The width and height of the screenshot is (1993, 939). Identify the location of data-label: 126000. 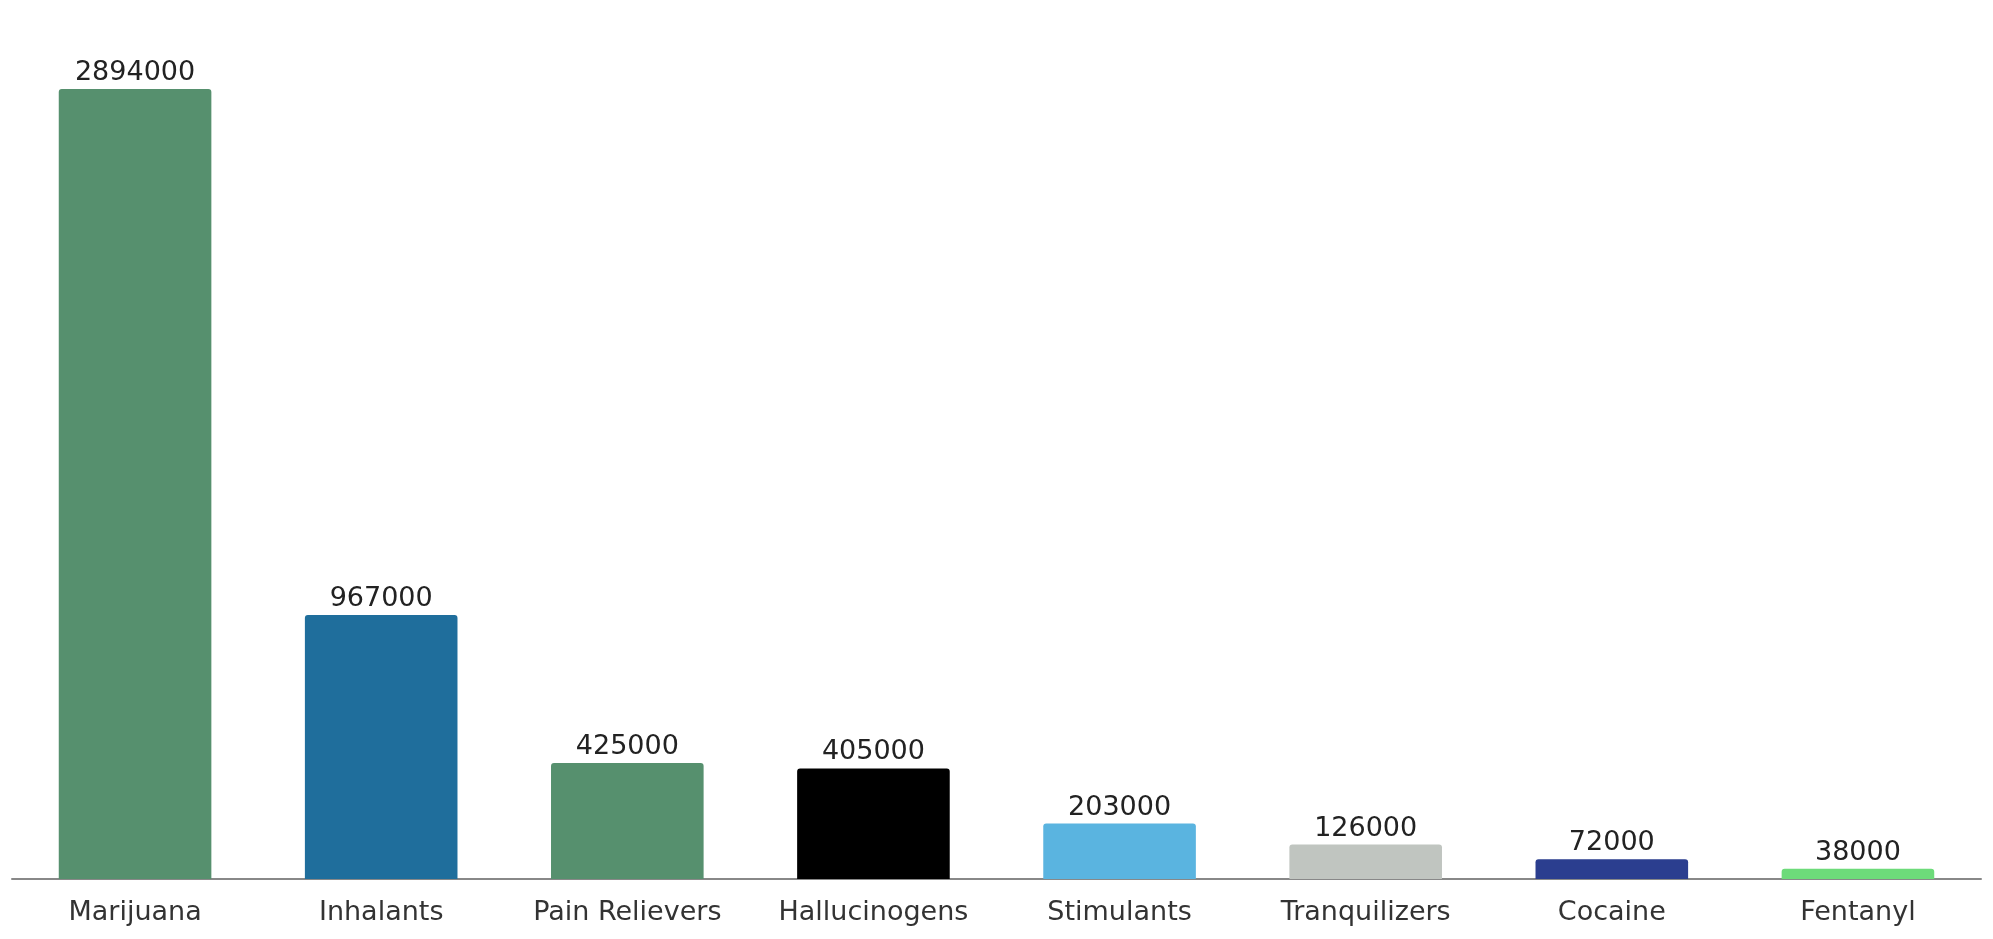
(1366, 826).